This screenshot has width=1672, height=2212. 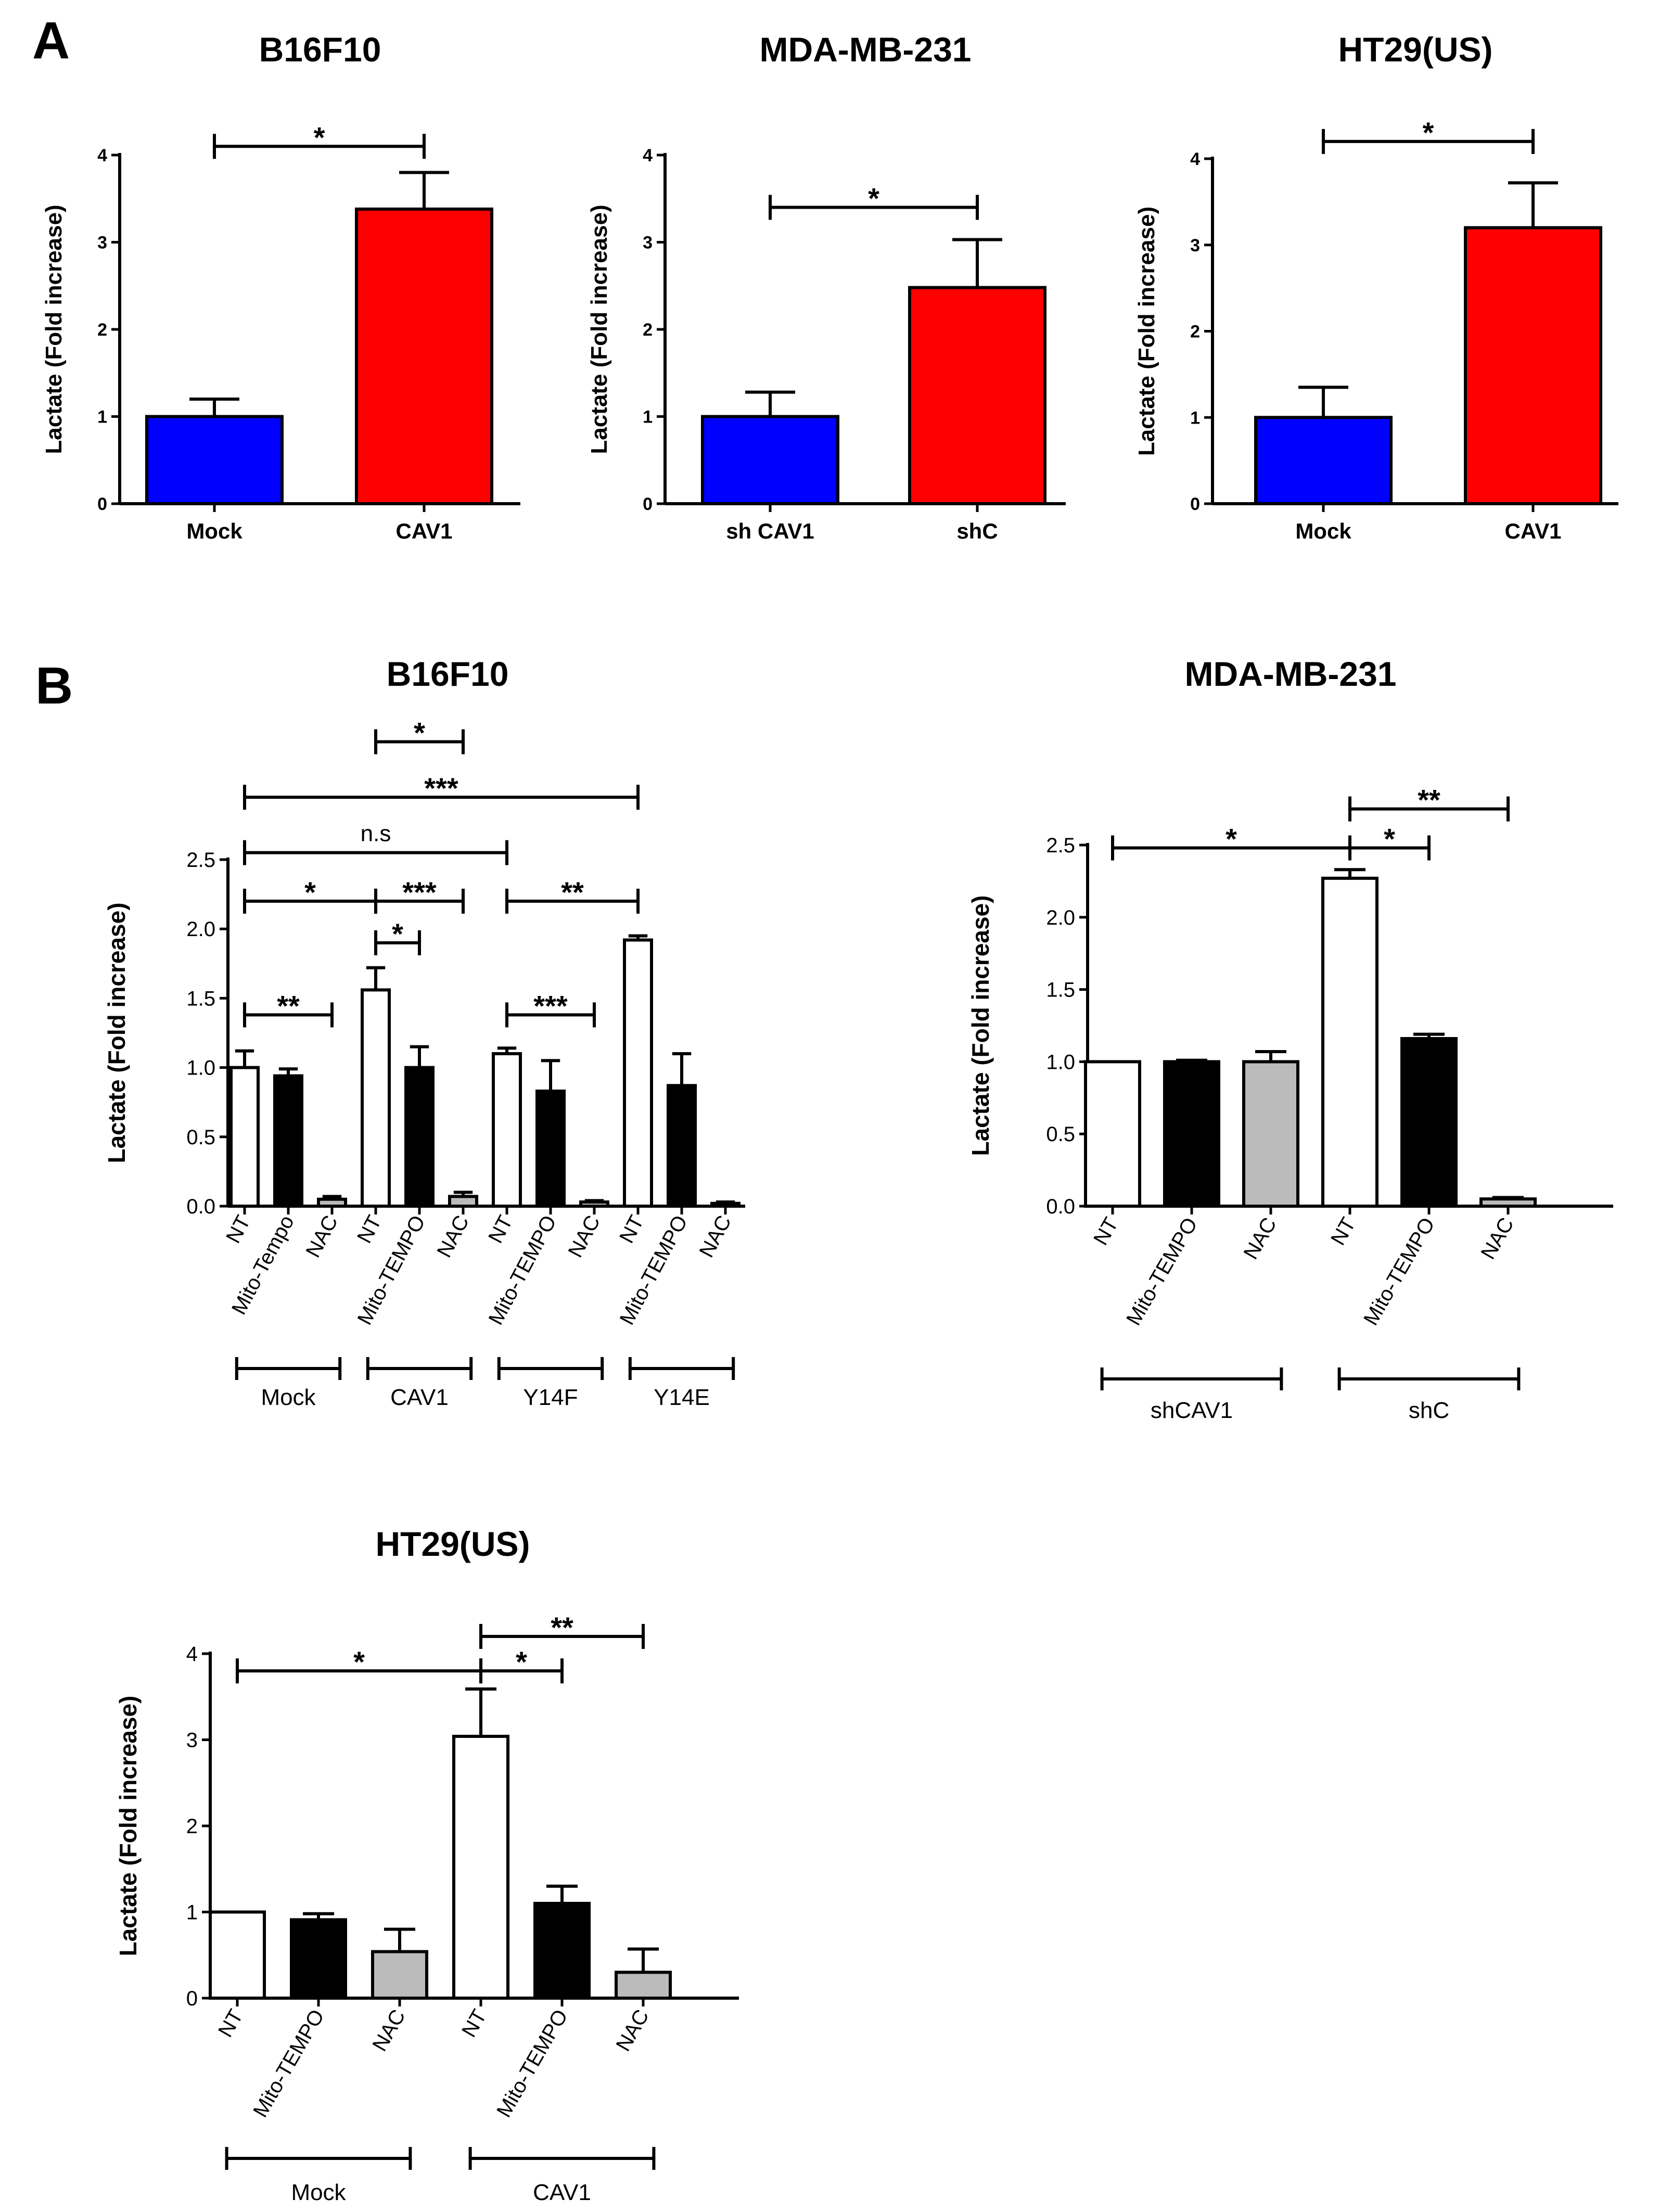 I want to click on group-label: Mock, so click(x=318, y=2192).